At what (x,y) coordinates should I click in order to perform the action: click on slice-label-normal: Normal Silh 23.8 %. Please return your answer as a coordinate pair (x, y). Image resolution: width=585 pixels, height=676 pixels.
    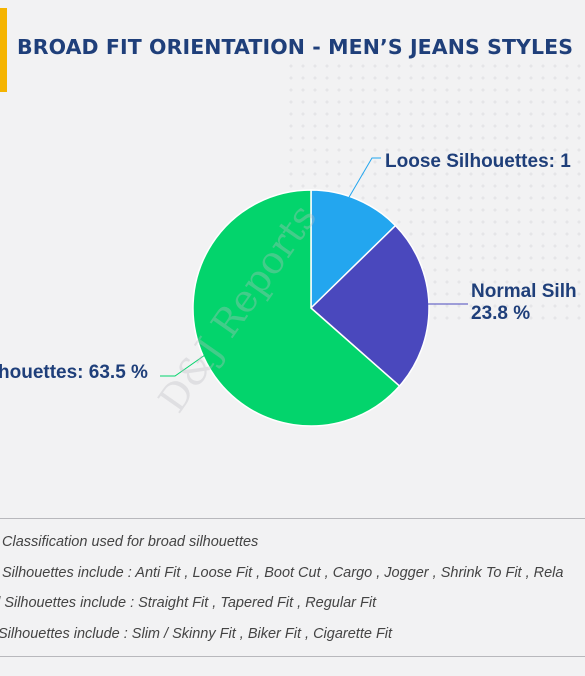
    Looking at the image, I should click on (524, 303).